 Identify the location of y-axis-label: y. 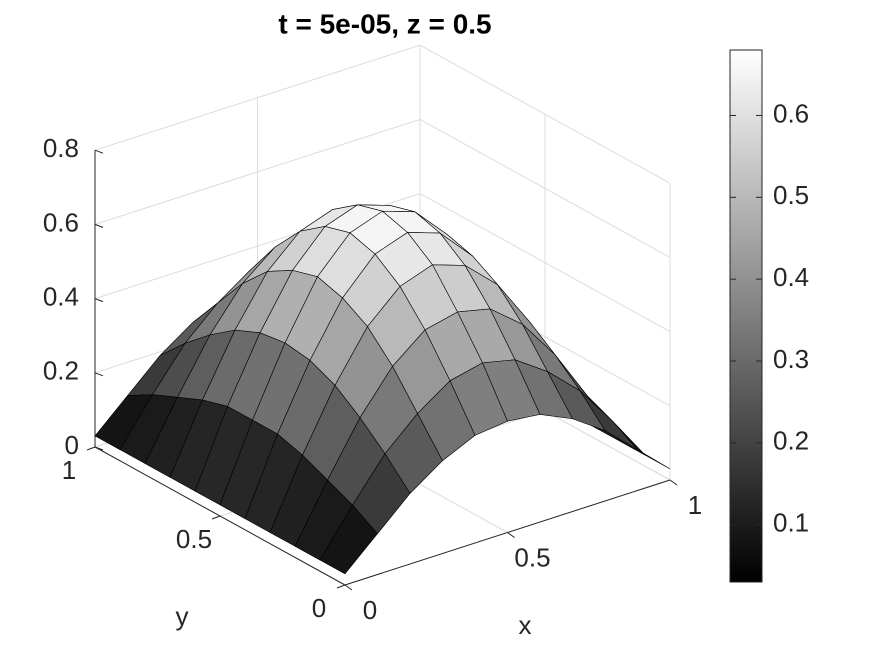
(182, 616).